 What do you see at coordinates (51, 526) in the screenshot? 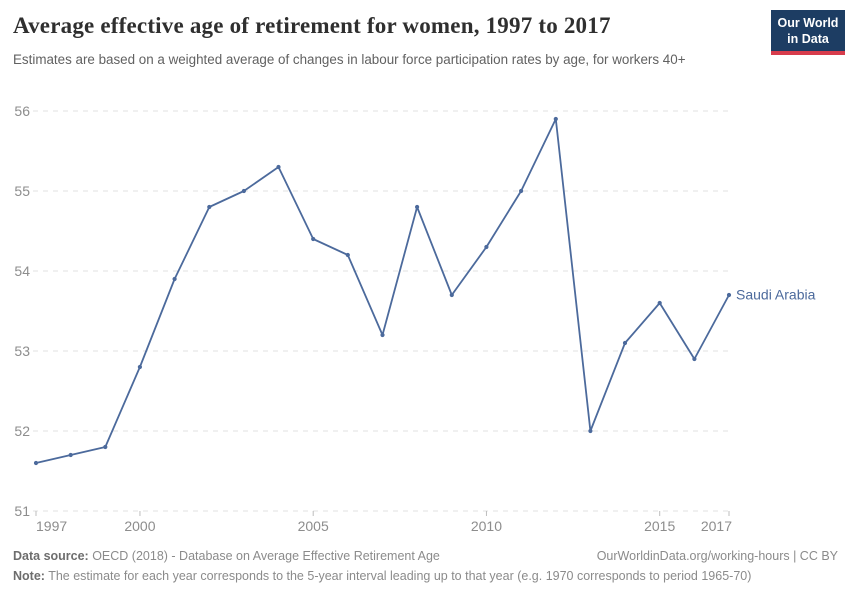
I see `x-axis-label: 1997` at bounding box center [51, 526].